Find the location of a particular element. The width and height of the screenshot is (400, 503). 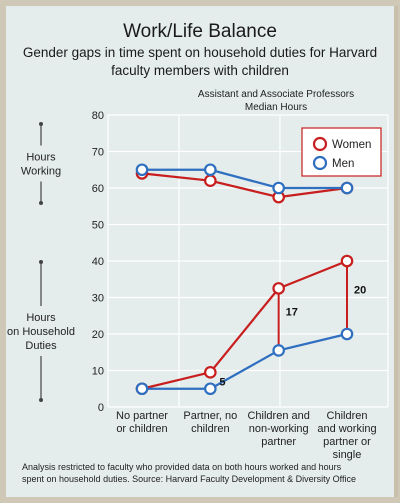

x-category-label: Children and is located at coordinates (278, 416).